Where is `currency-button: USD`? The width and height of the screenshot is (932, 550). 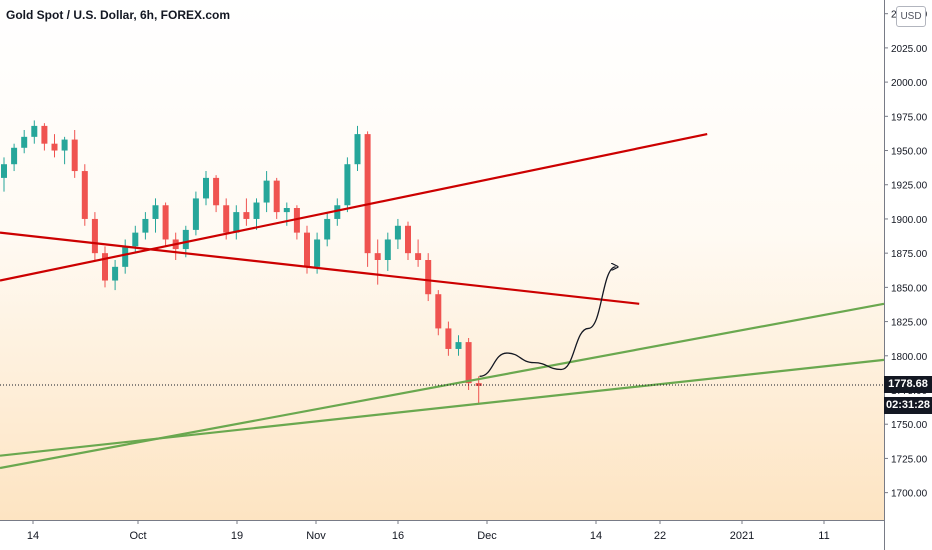 currency-button: USD is located at coordinates (911, 16).